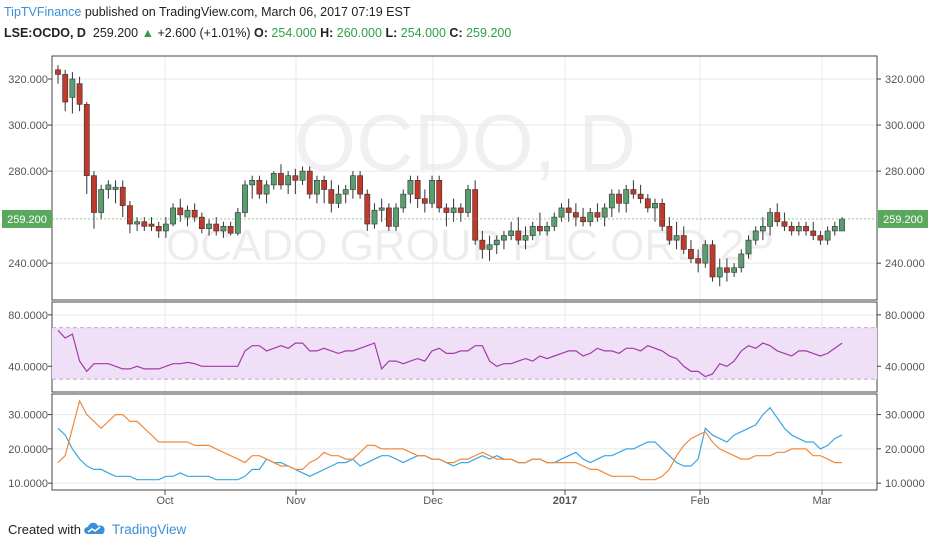 This screenshot has height=550, width=932. Describe the element at coordinates (95, 530) in the screenshot. I see `tradingview-cloud-icon` at that location.